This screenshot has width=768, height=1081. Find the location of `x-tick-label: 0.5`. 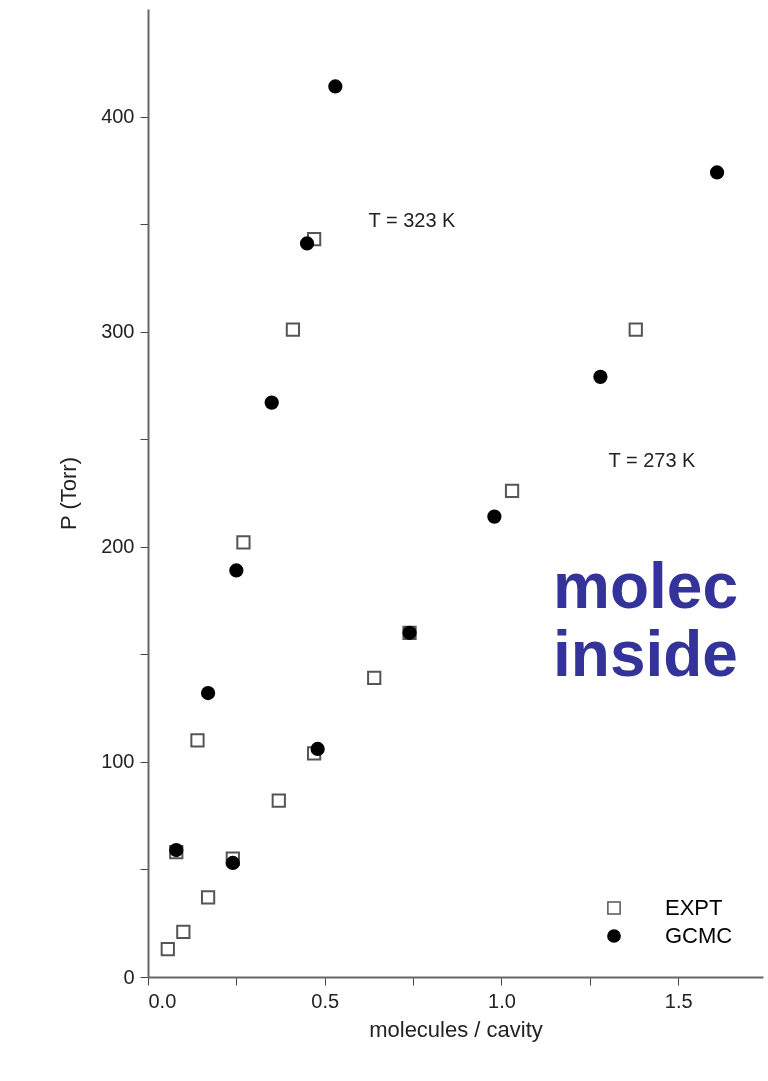

x-tick-label: 0.5 is located at coordinates (325, 1000).